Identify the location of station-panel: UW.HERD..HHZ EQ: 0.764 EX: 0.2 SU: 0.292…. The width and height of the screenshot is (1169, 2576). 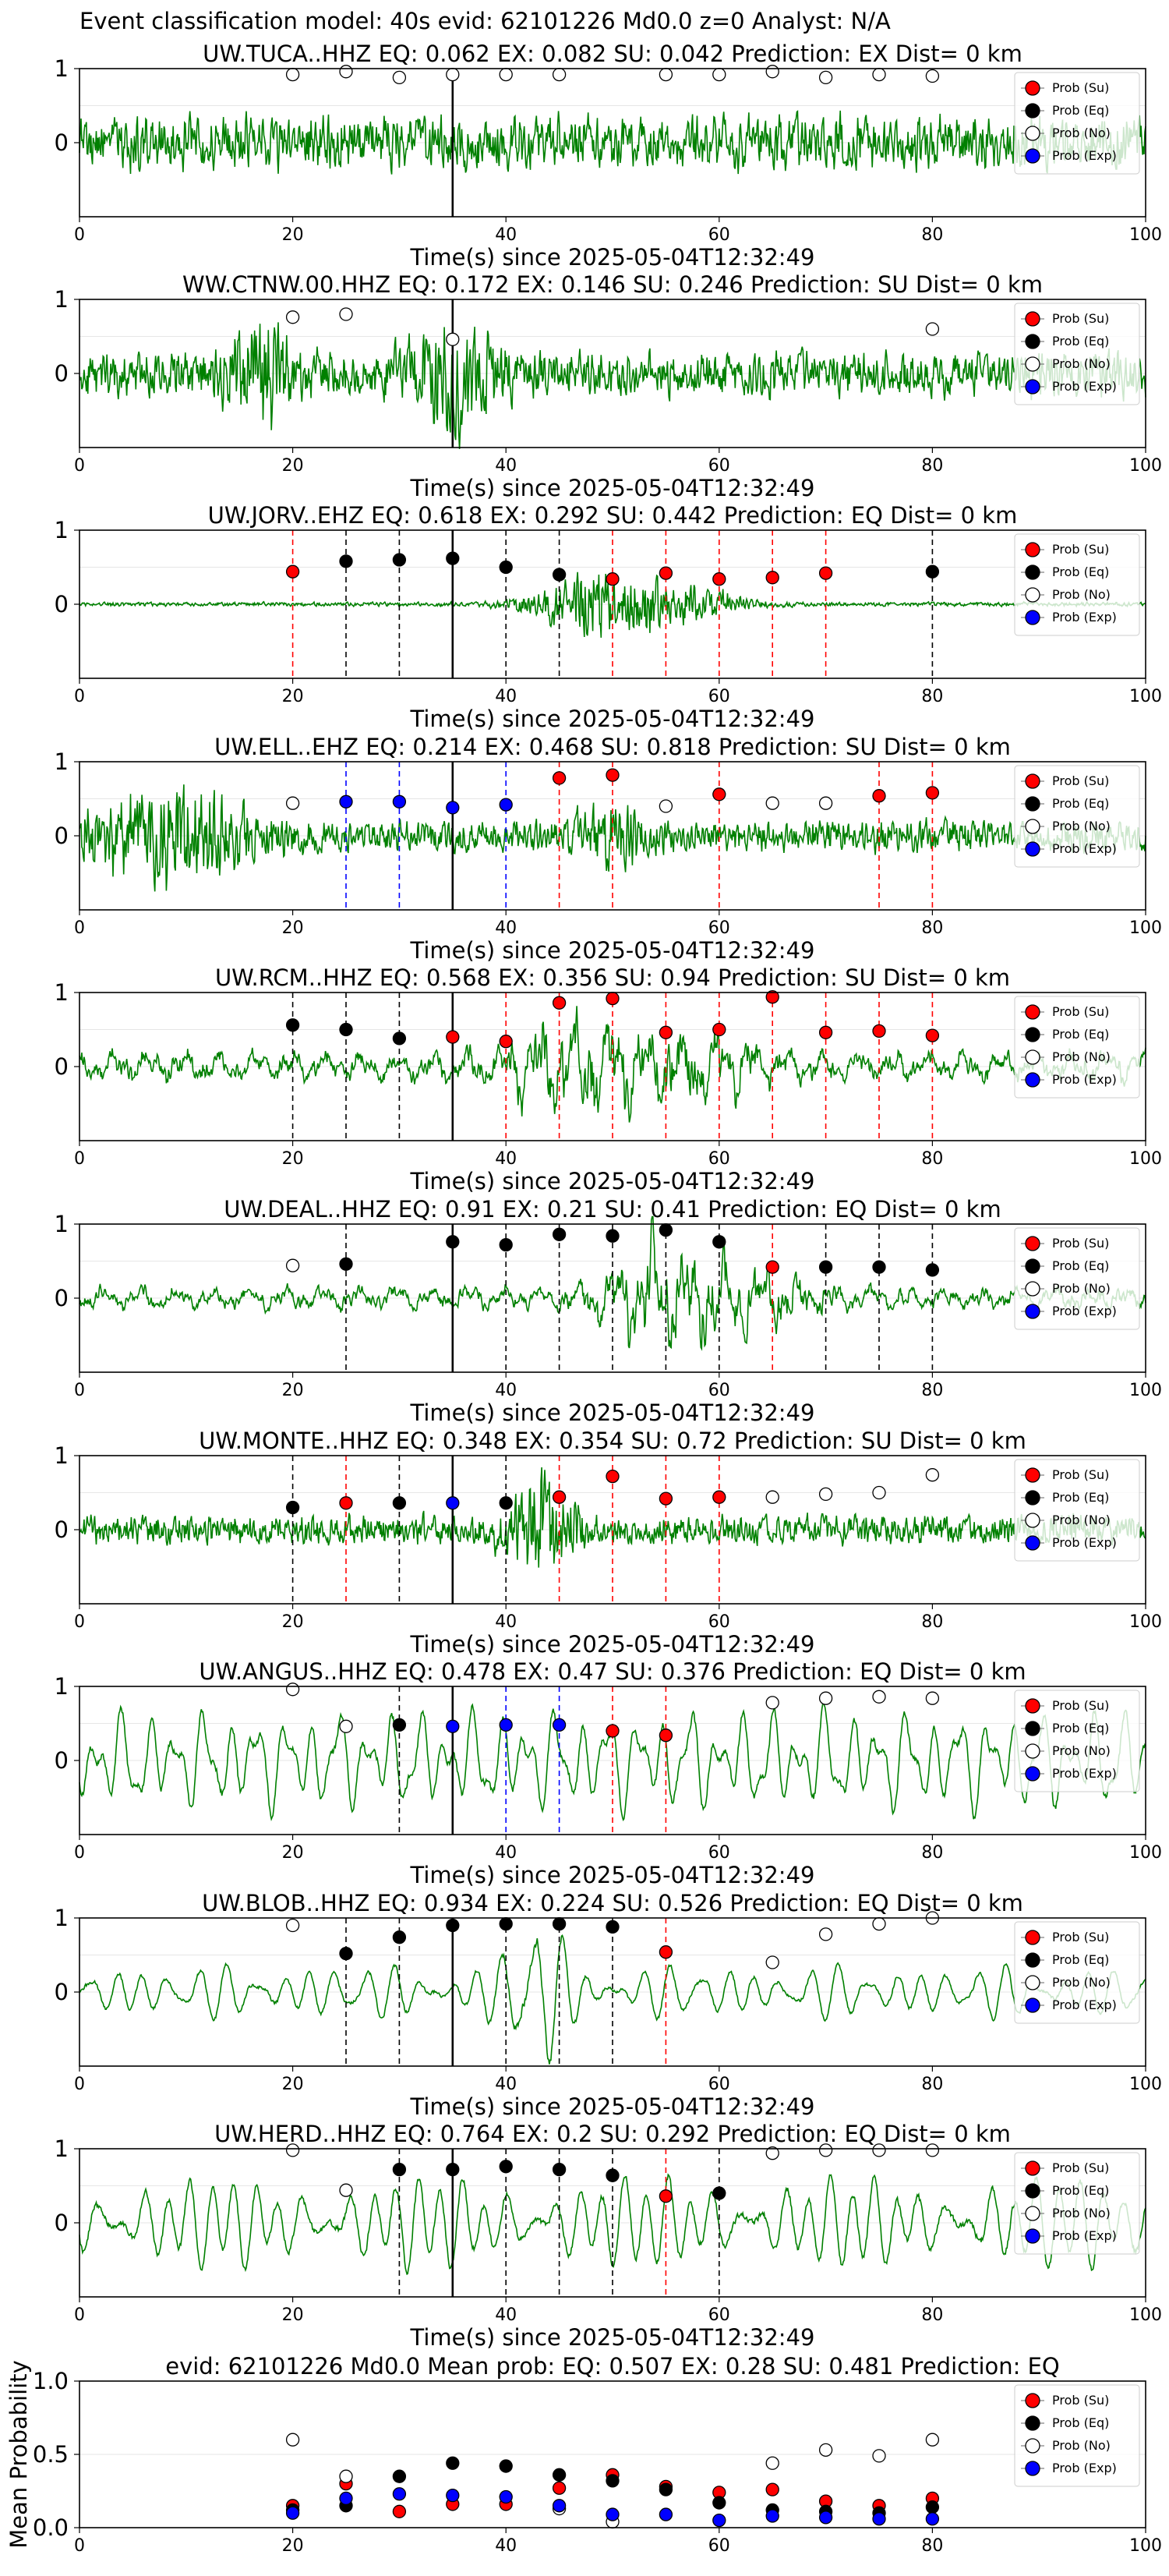
(608, 2236).